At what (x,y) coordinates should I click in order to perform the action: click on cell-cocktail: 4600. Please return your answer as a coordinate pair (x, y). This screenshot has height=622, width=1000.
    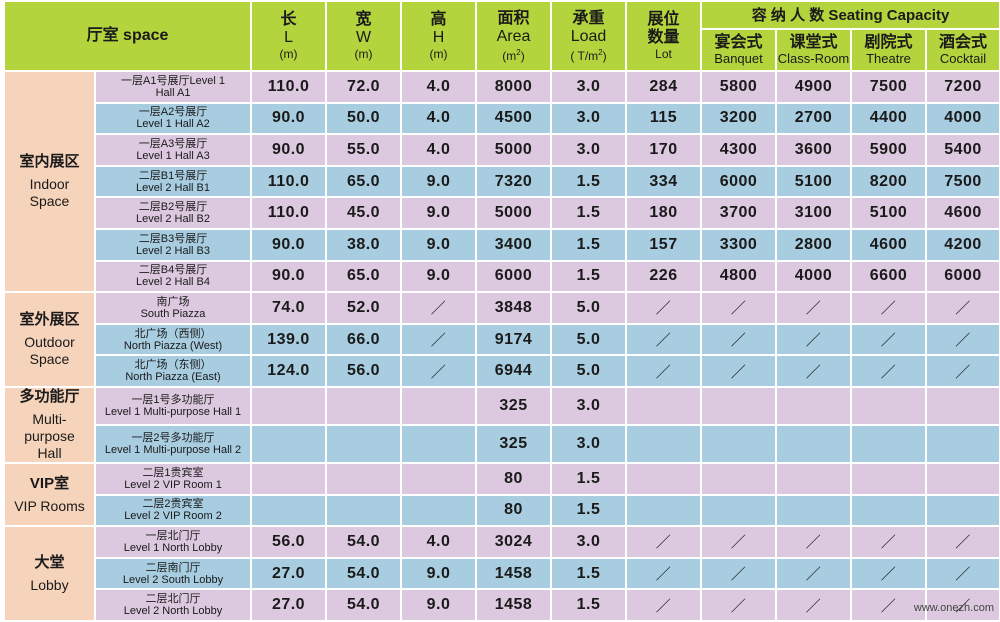
    Looking at the image, I should click on (963, 213).